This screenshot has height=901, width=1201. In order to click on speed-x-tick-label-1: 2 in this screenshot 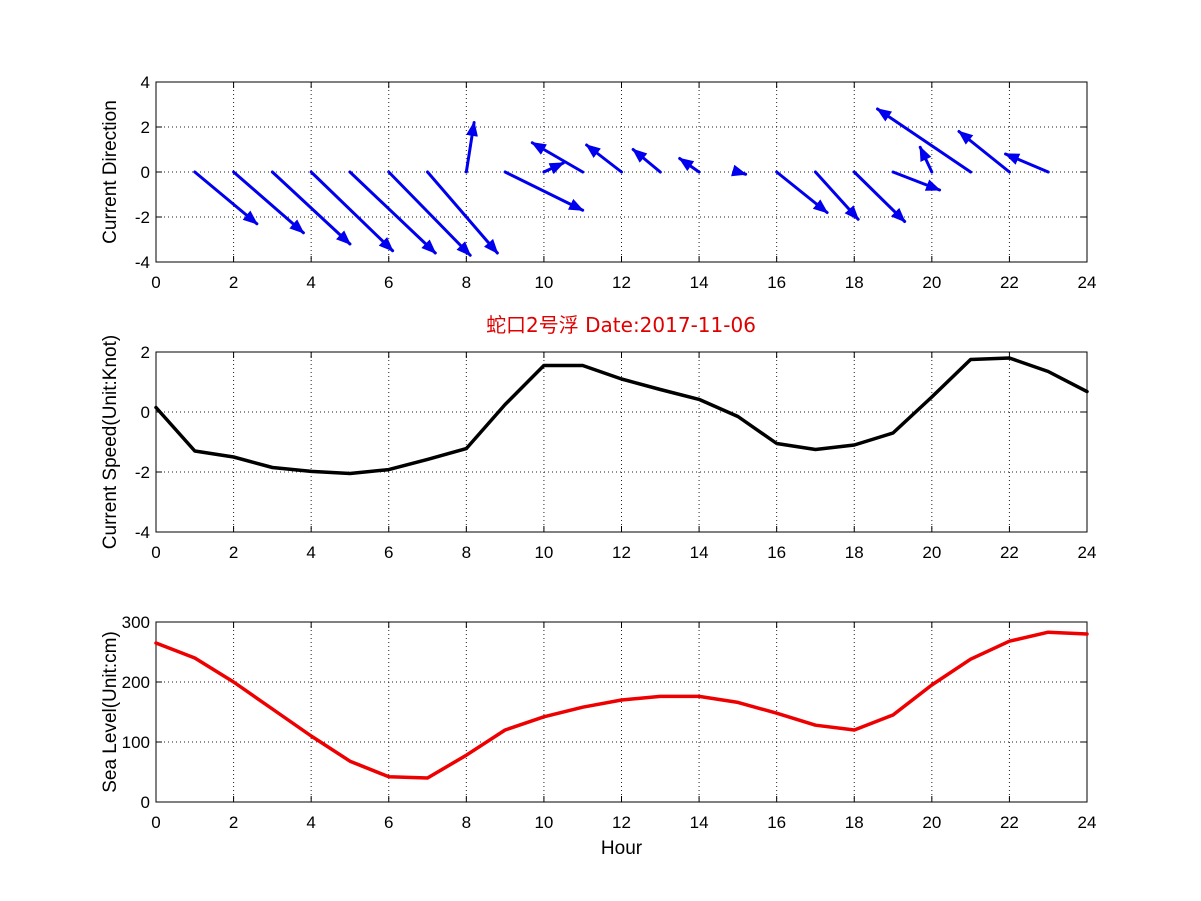, I will do `click(233, 552)`.